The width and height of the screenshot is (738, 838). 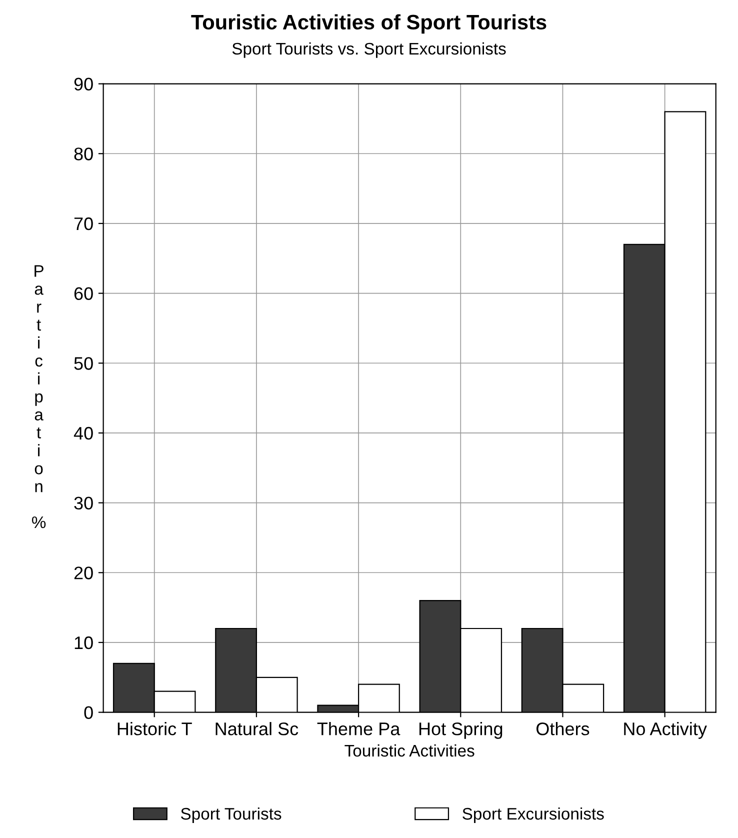 What do you see at coordinates (88, 713) in the screenshot?
I see `y-tick-label: 0` at bounding box center [88, 713].